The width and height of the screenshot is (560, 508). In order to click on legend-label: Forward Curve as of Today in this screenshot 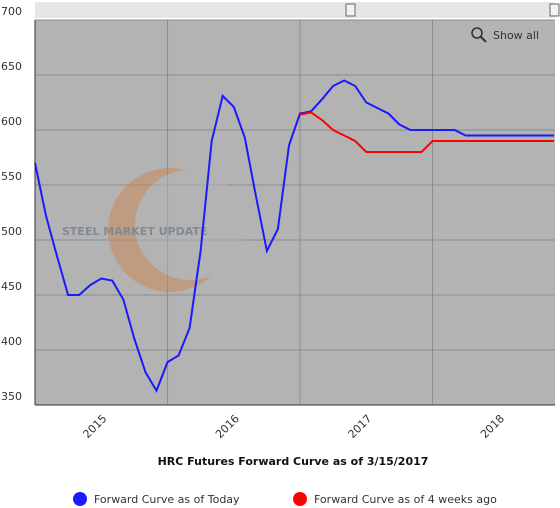, I will do `click(167, 499)`.